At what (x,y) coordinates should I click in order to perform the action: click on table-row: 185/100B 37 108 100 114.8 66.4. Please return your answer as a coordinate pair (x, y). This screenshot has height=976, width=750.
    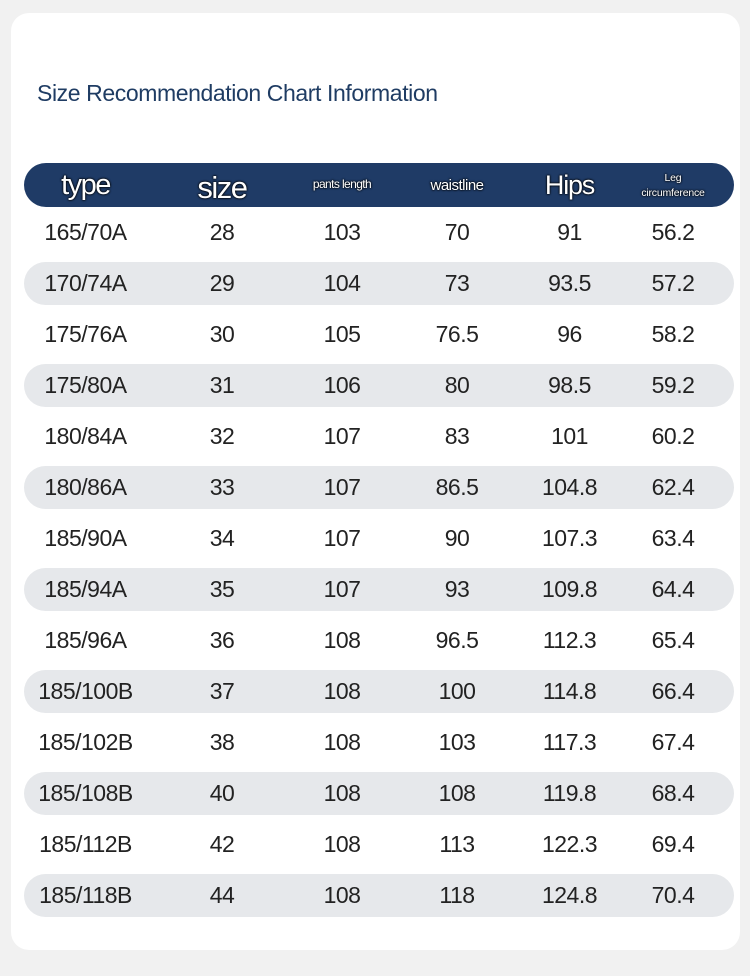
    Looking at the image, I should click on (379, 691).